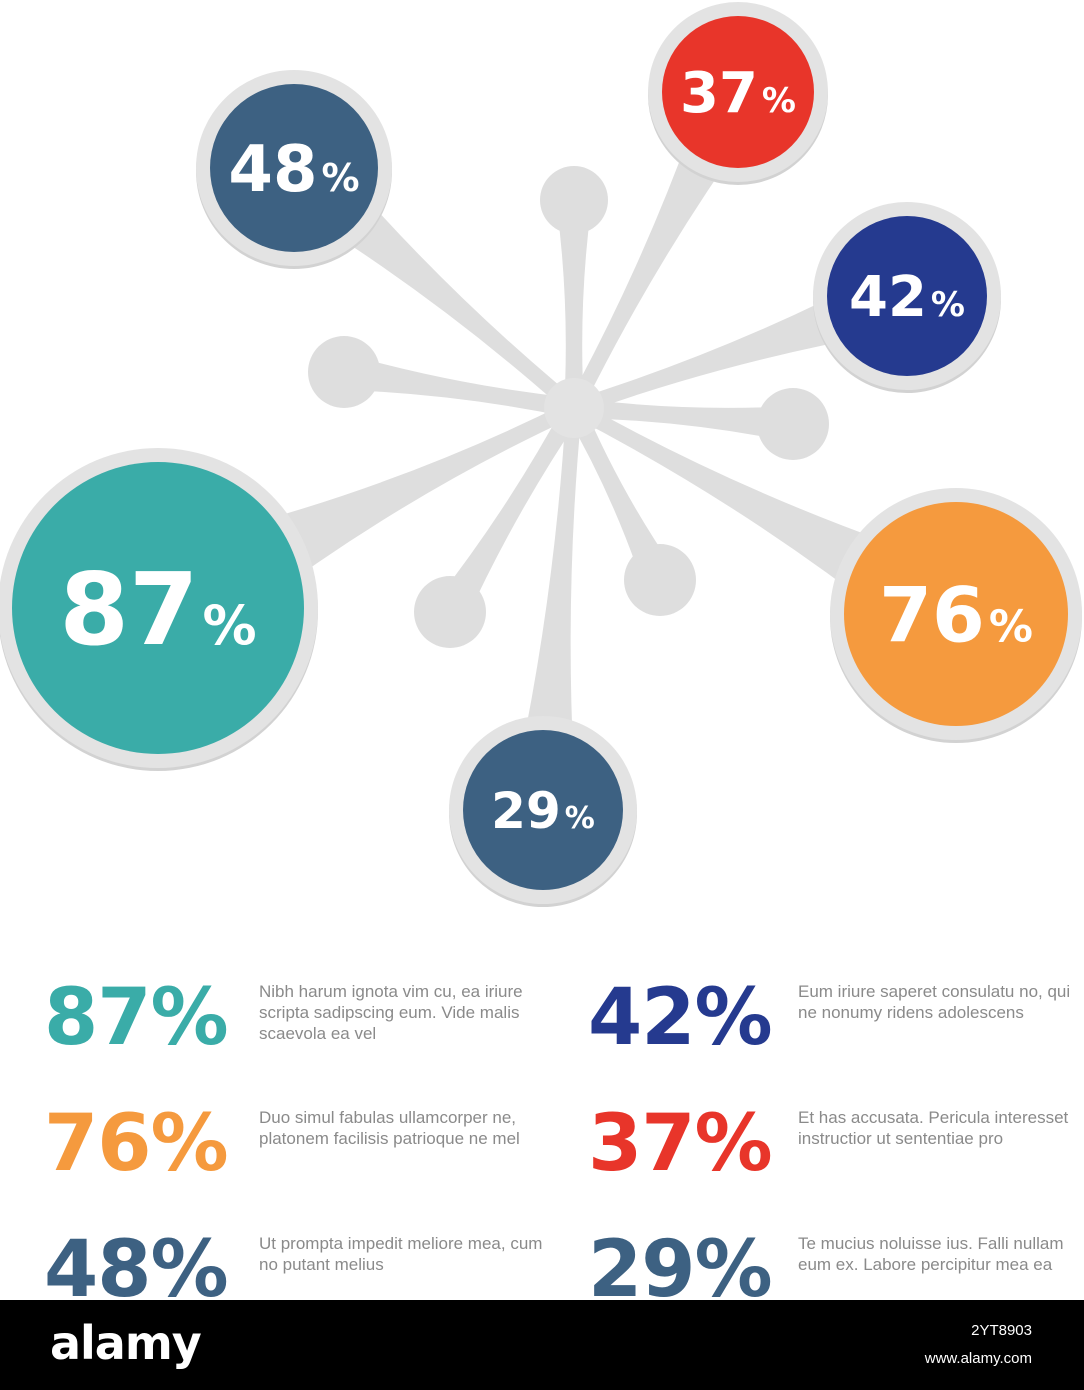  What do you see at coordinates (888, 297) in the screenshot?
I see `bubble-value: 42` at bounding box center [888, 297].